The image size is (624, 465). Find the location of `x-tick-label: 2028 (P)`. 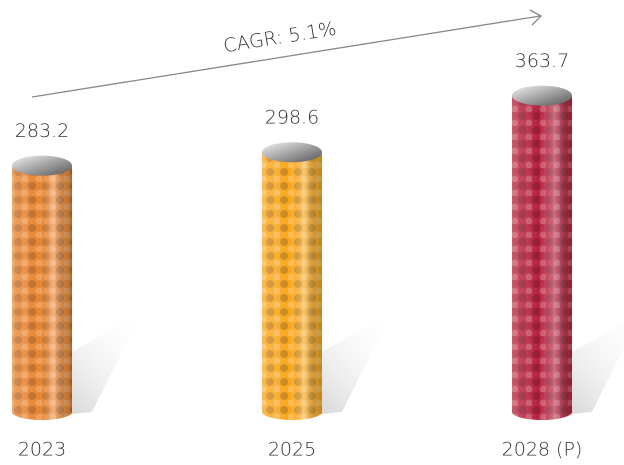

x-tick-label: 2028 (P) is located at coordinates (542, 450).